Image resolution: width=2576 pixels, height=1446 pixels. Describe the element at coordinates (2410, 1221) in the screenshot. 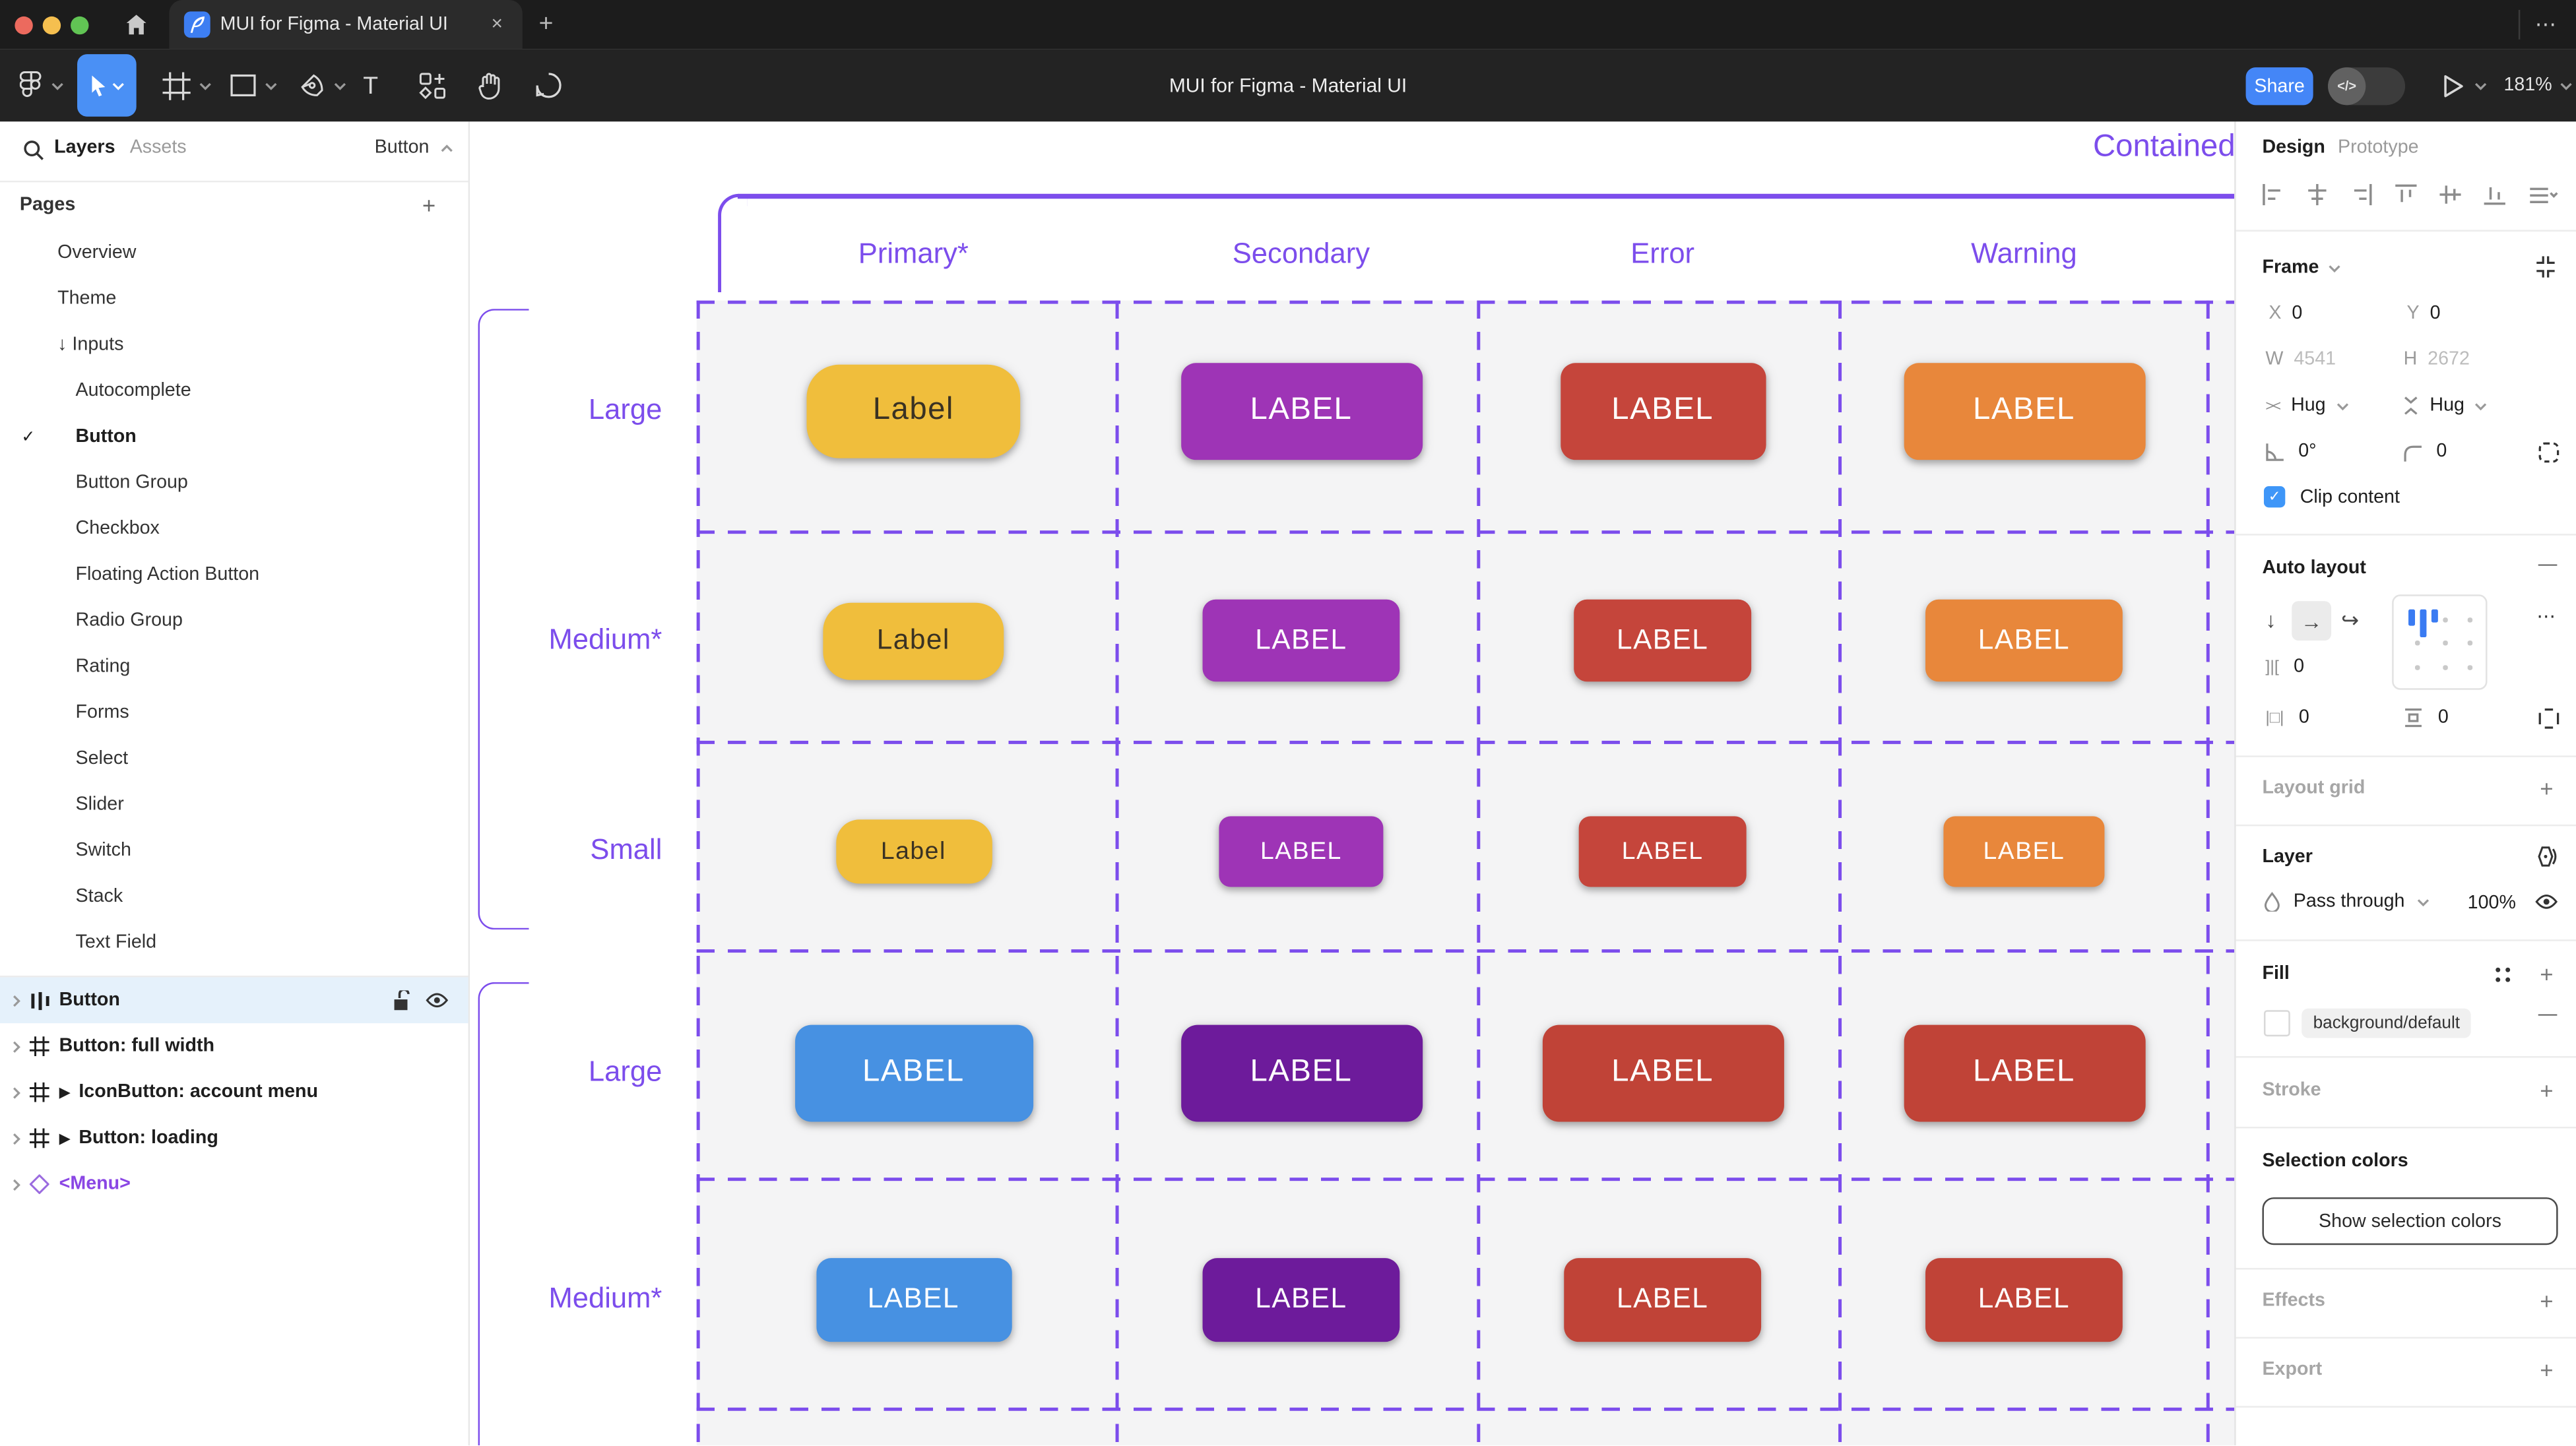

I see `show-selection-colors-button: Show selection colors` at that location.